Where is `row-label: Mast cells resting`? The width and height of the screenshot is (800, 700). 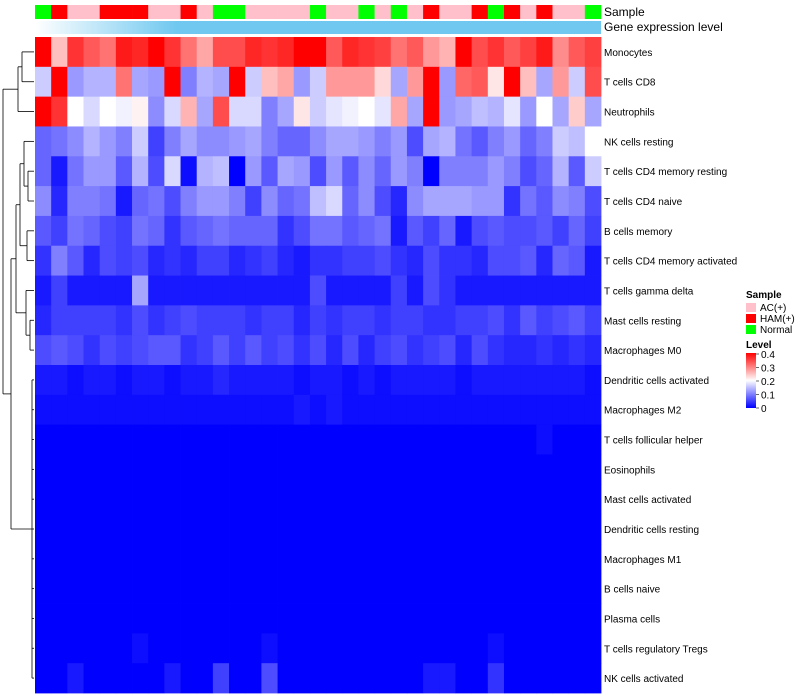
row-label: Mast cells resting is located at coordinates (642, 321).